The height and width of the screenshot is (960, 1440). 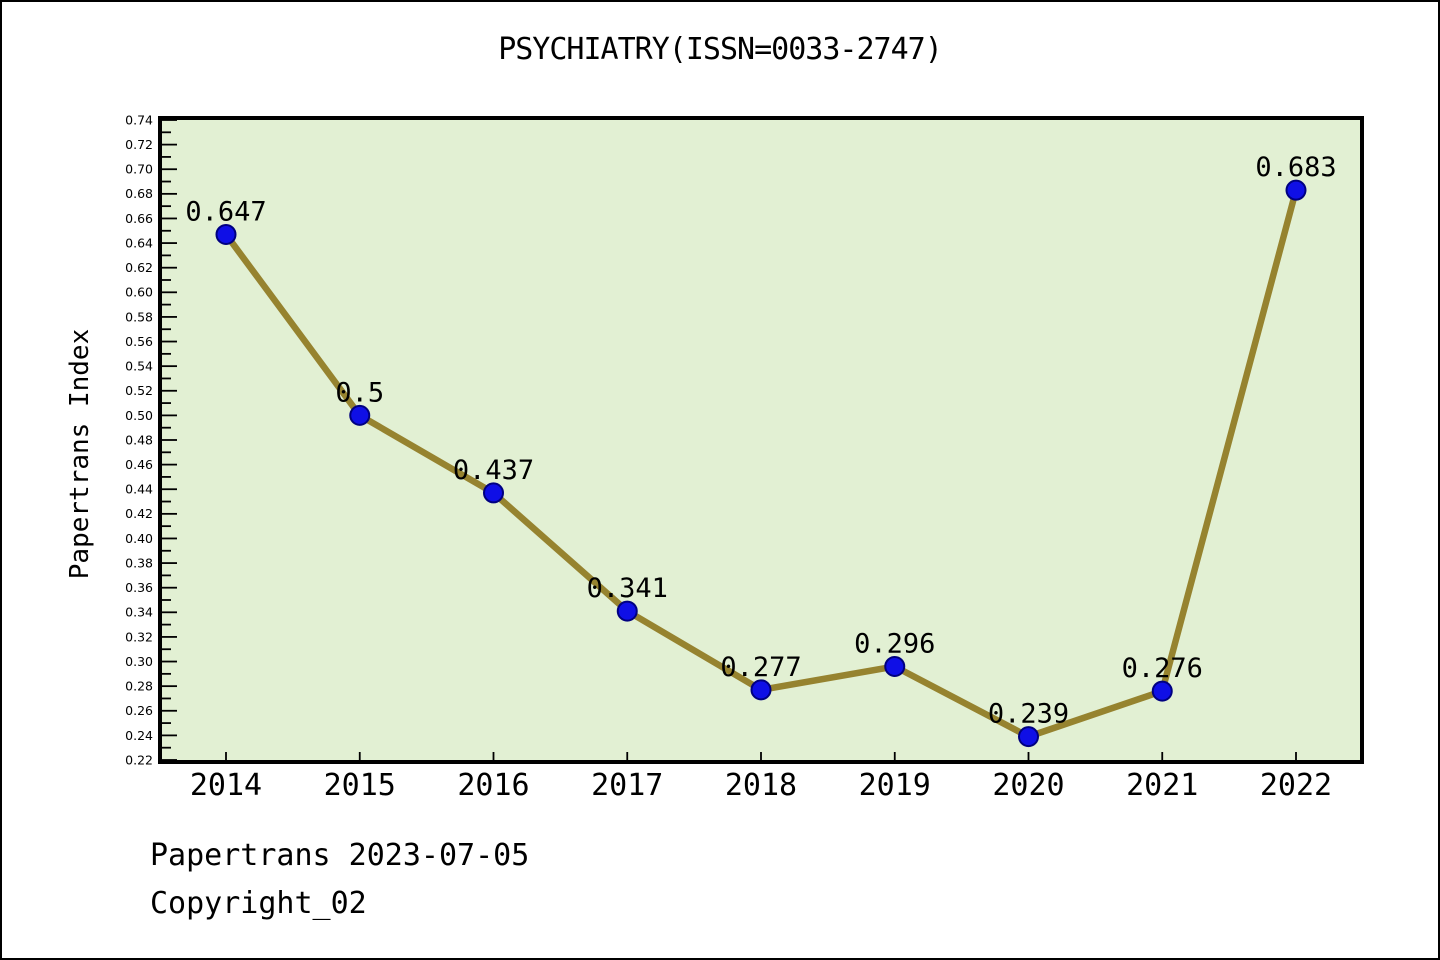 I want to click on data-point-label: 0.437, so click(x=493, y=470).